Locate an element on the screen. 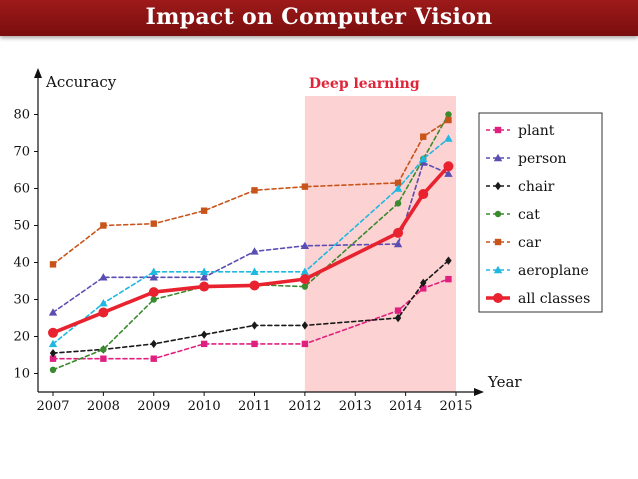  legend-item-all-classes: all classes is located at coordinates (538, 299).